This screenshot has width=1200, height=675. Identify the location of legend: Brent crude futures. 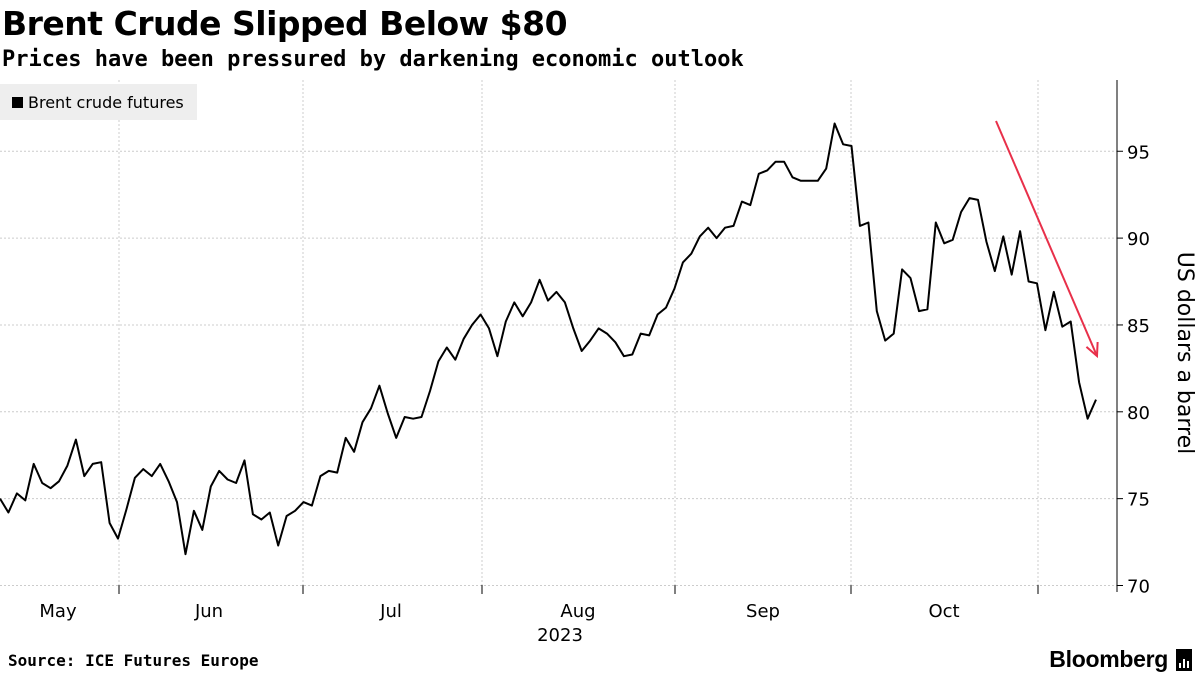
(98, 102).